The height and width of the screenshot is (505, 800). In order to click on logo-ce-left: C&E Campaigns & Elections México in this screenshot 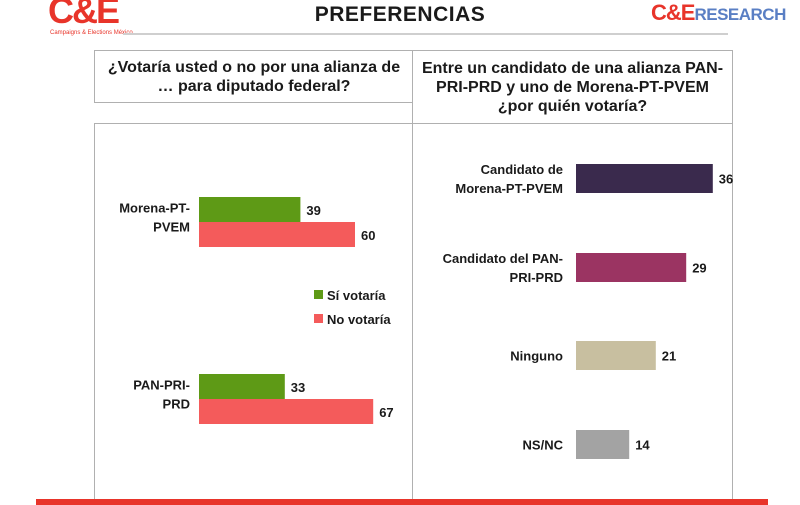, I will do `click(90, 19)`.